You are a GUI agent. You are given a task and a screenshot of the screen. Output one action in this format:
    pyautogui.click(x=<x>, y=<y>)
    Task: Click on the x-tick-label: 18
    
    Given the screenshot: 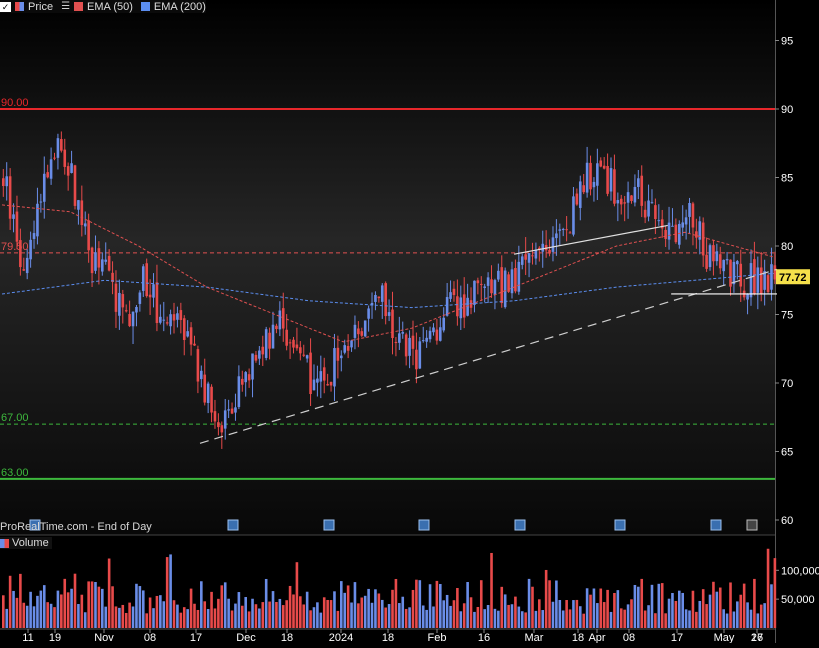 What is the action you would take?
    pyautogui.click(x=287, y=637)
    